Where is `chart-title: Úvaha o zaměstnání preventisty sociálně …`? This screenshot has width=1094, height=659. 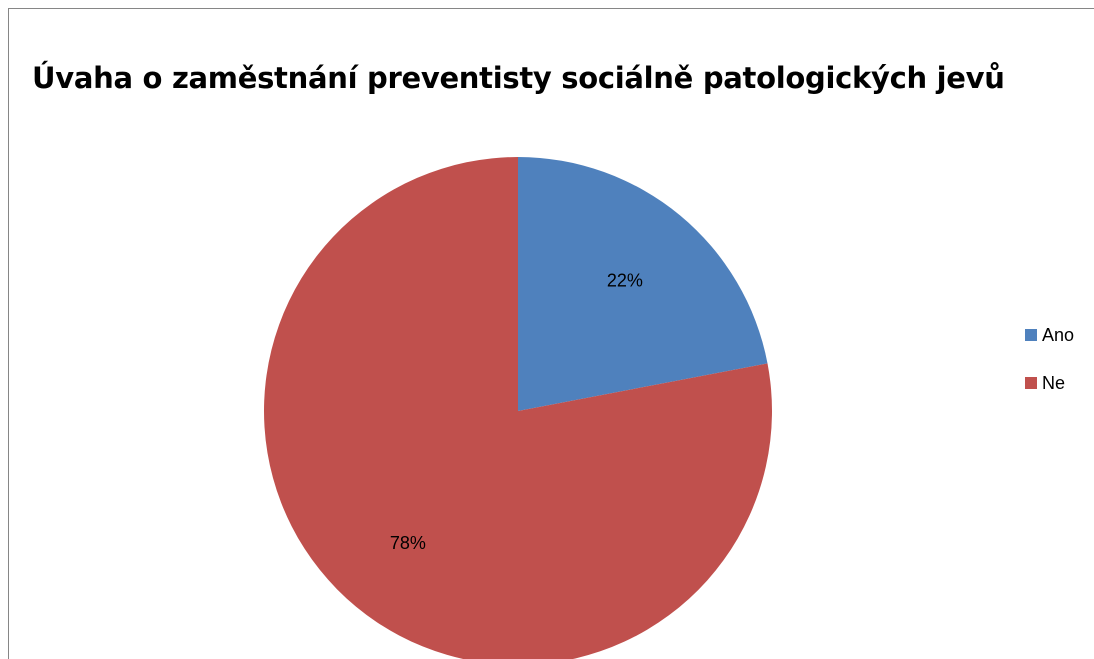
chart-title: Úvaha o zaměstnání preventisty sociálně … is located at coordinates (518, 78).